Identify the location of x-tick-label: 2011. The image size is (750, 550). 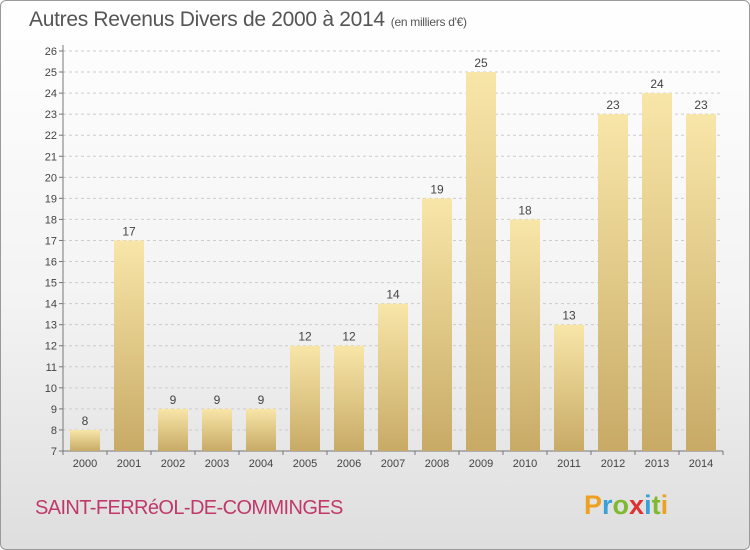
(569, 464).